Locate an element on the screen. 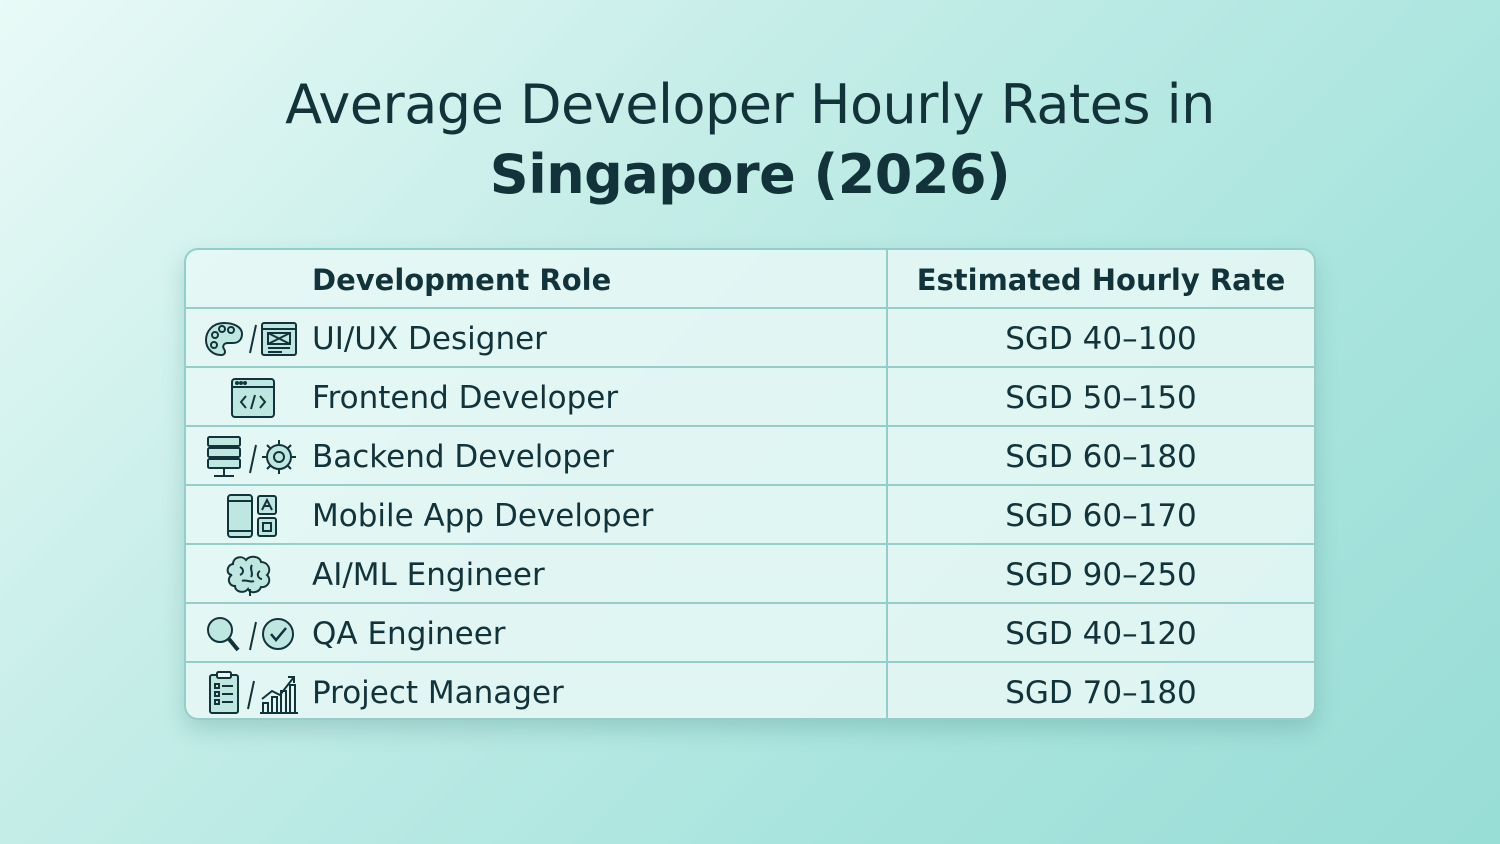  role-label: Project Manager is located at coordinates (438, 692).